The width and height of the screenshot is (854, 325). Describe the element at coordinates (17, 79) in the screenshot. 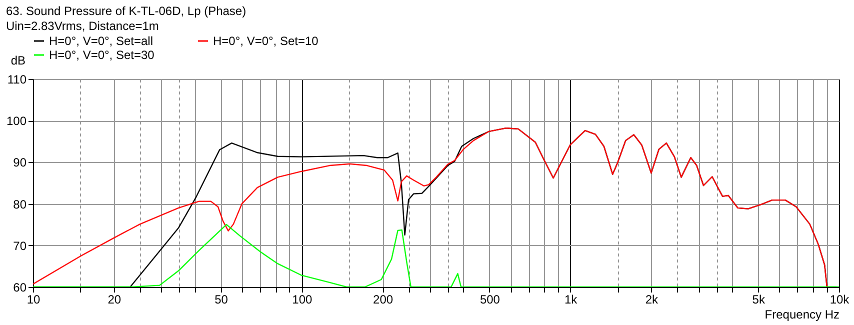

I see `y-tick-label: 110` at that location.